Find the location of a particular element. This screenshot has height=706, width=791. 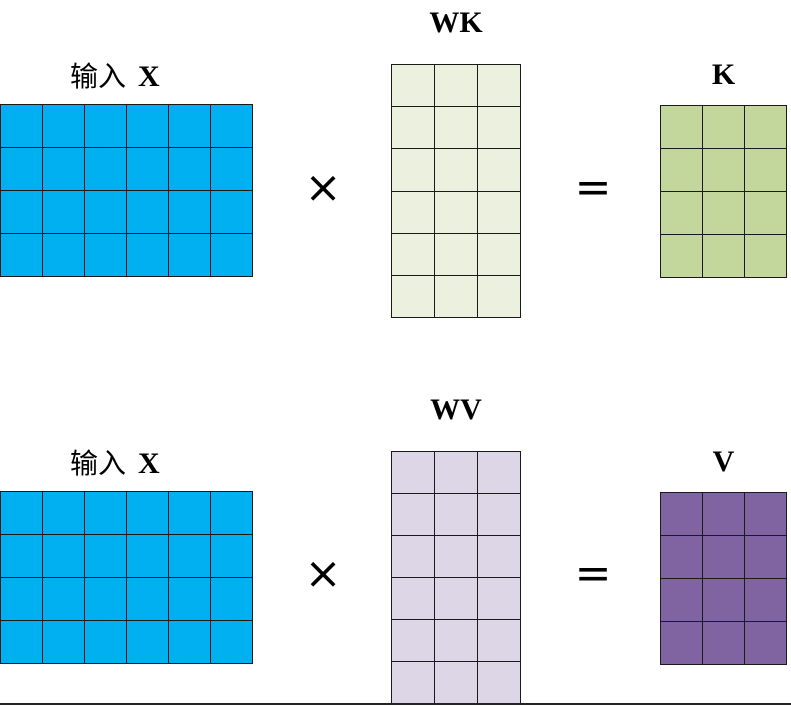

bottom-weight-label: WV is located at coordinates (456, 409).